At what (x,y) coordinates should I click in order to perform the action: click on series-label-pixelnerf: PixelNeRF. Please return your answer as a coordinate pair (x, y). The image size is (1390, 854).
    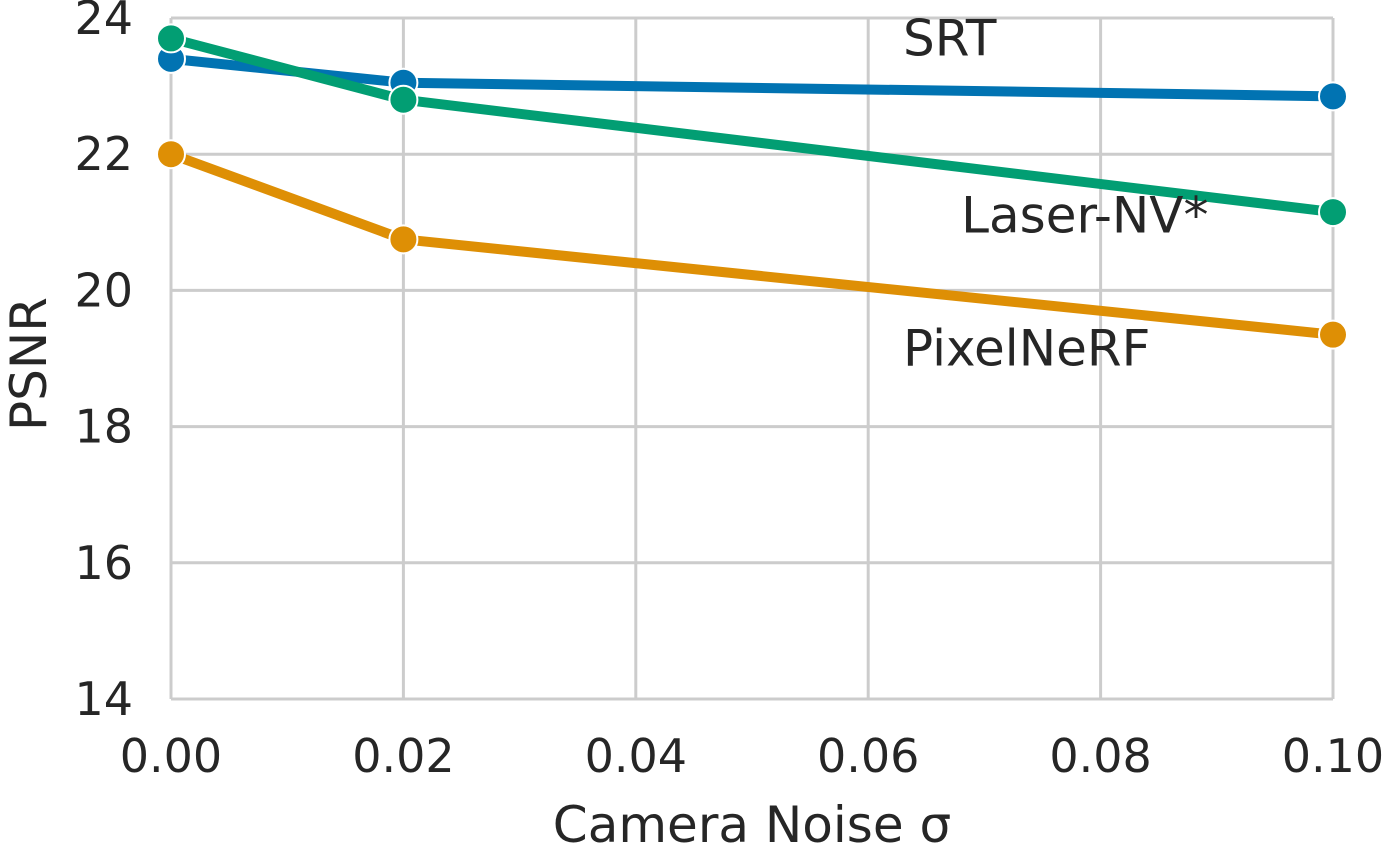
    Looking at the image, I should click on (1026, 348).